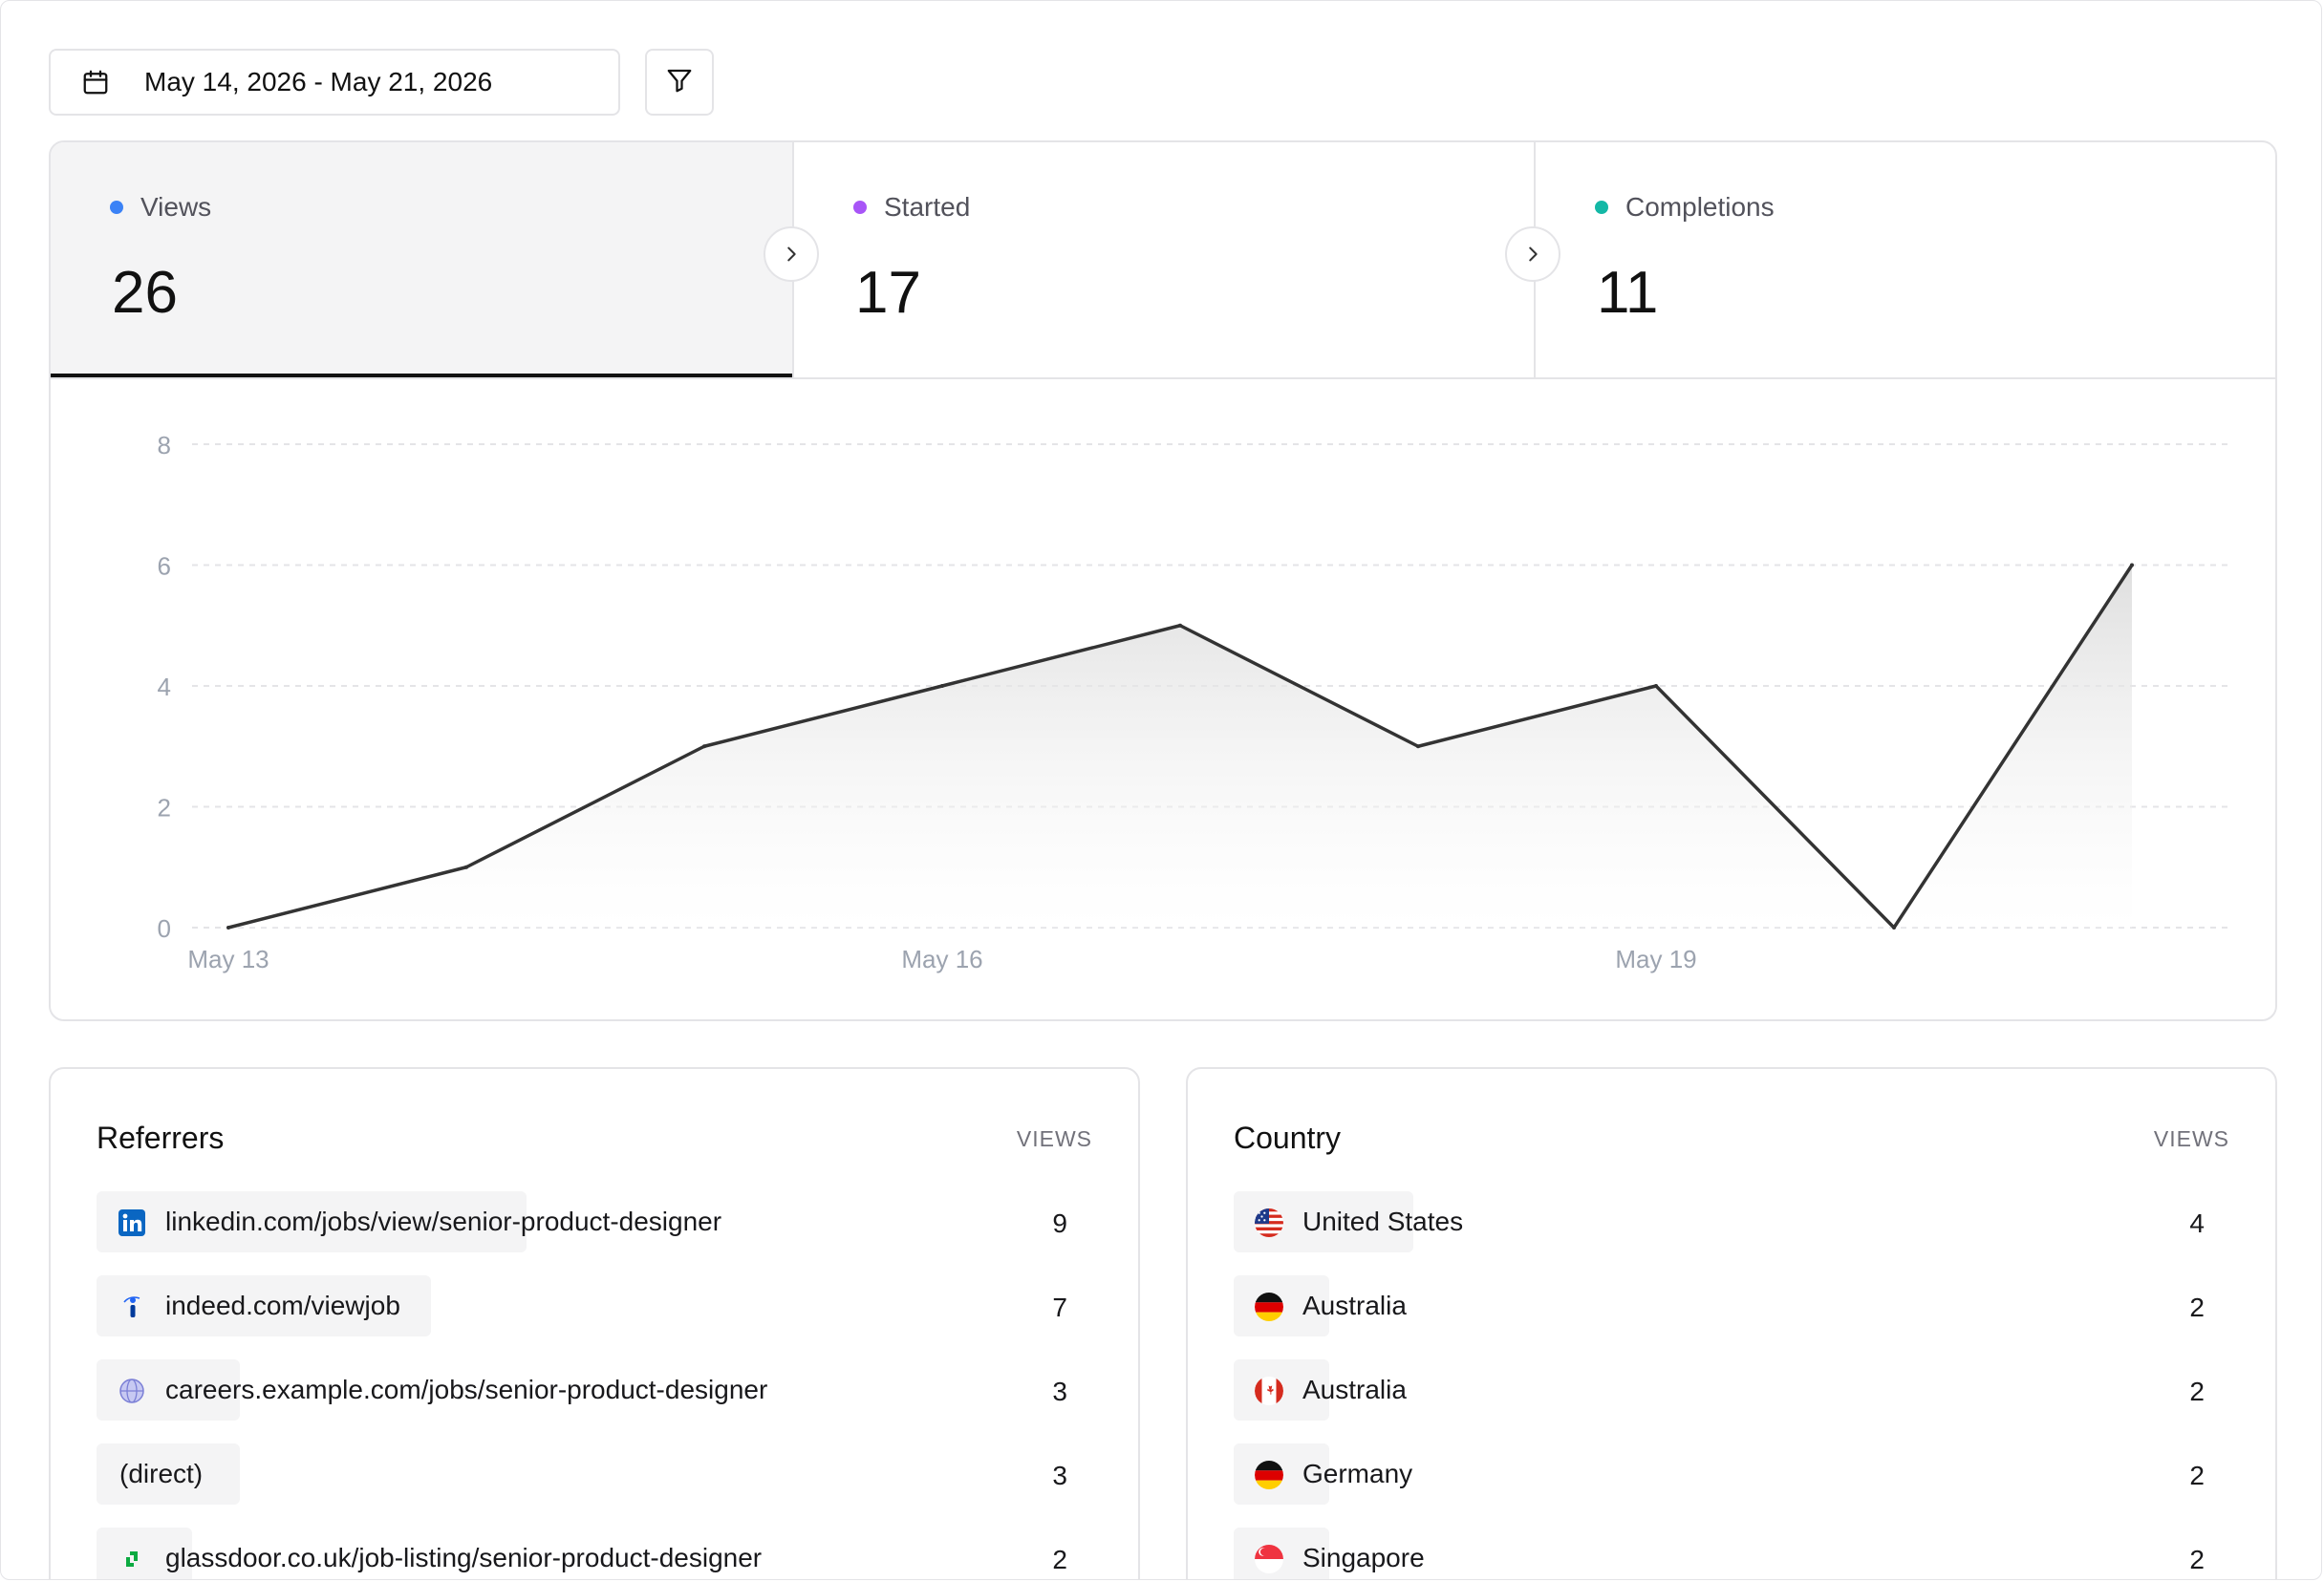 Image resolution: width=2324 pixels, height=1582 pixels. Describe the element at coordinates (176, 207) in the screenshot. I see `tab-views-label: Views` at that location.